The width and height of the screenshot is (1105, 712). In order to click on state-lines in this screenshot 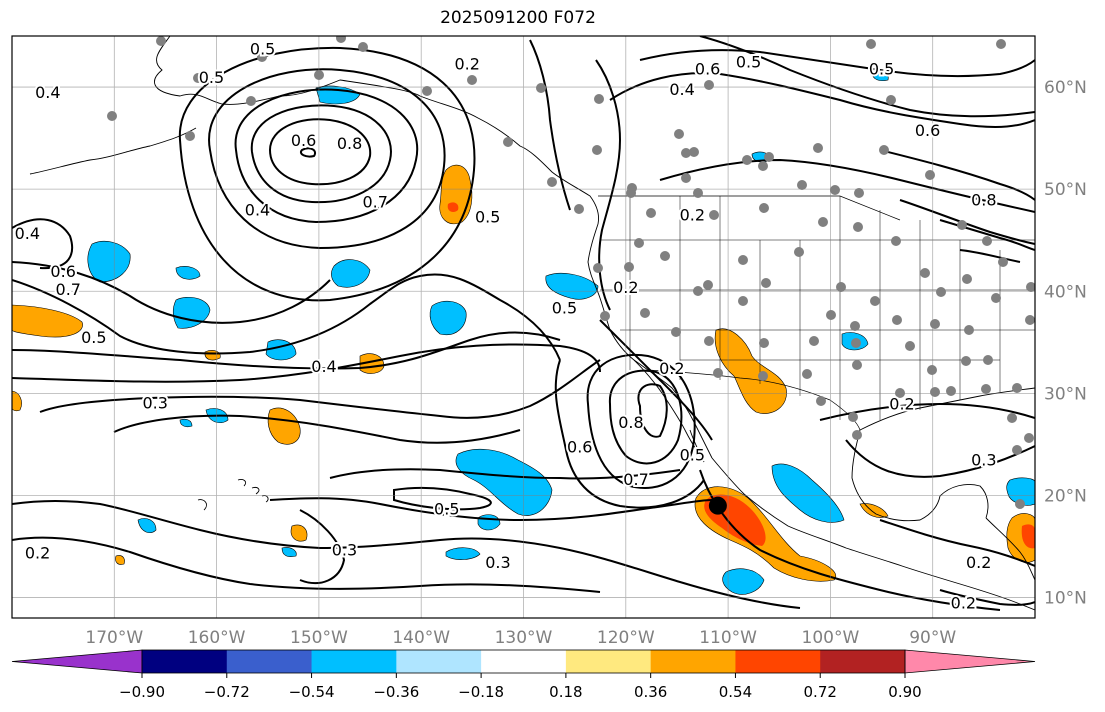, I will do `click(817, 308)`.